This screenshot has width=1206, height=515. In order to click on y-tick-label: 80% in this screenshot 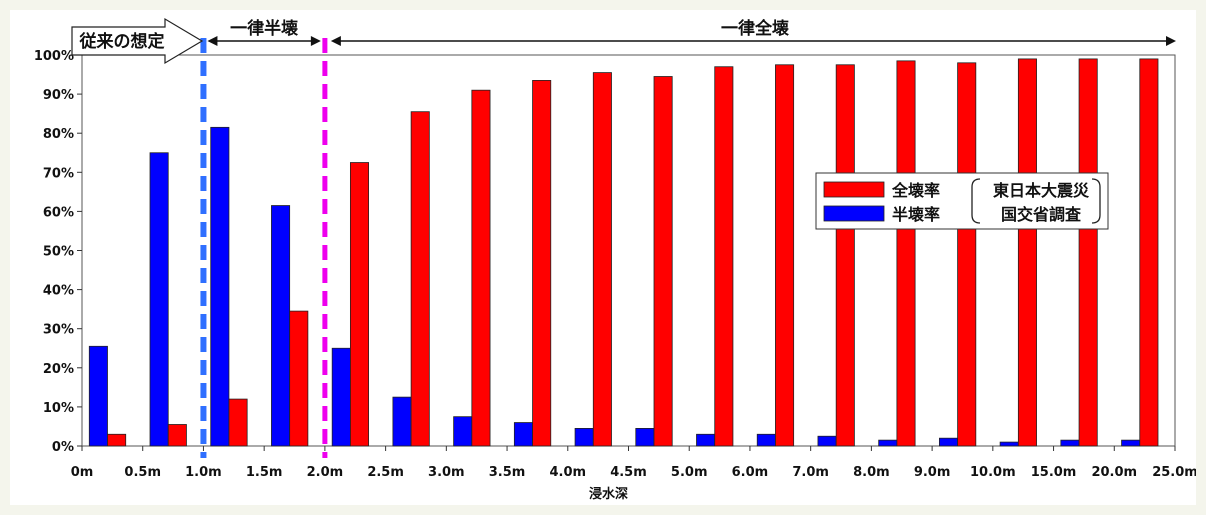, I will do `click(58, 134)`.